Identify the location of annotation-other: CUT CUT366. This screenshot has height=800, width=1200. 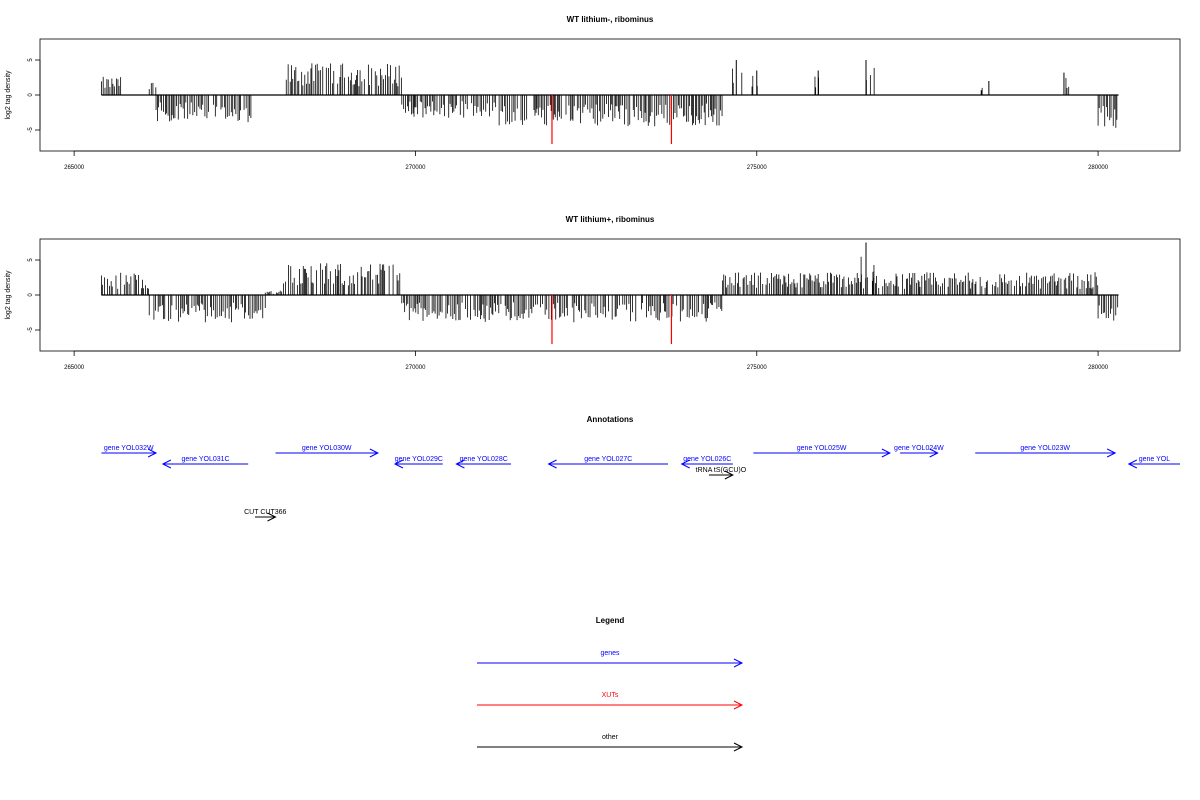
(265, 515).